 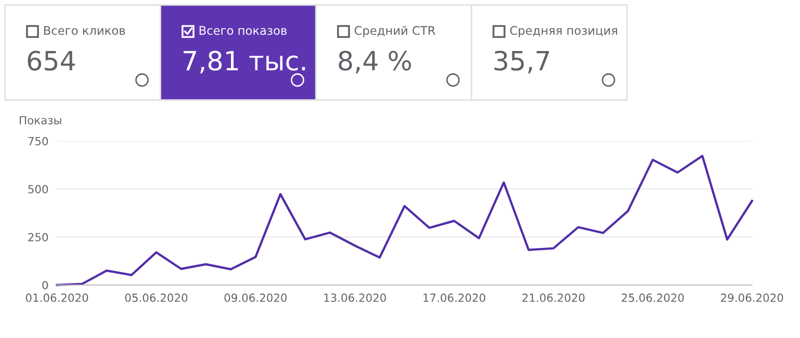 I want to click on text: 8,4 %, so click(x=374, y=62).